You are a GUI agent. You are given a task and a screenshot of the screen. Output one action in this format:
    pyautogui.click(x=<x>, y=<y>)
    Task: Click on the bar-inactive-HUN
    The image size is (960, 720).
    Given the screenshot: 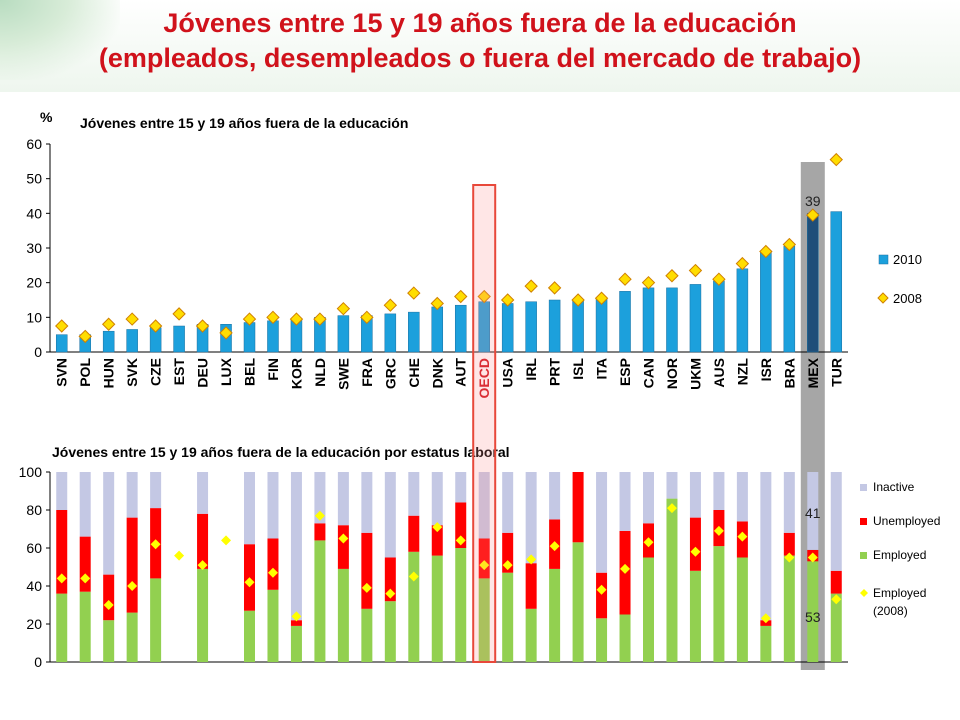 What is the action you would take?
    pyautogui.click(x=109, y=523)
    